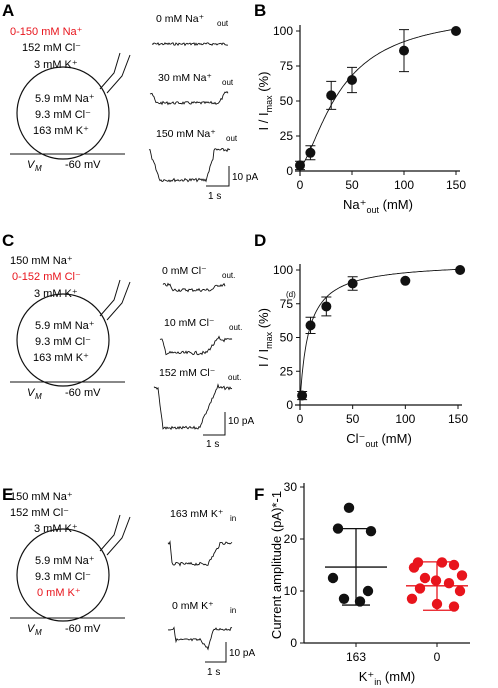 The height and width of the screenshot is (688, 498). I want to click on panel-a-bath-cl: 152 mM Cl⁻, so click(51, 48).